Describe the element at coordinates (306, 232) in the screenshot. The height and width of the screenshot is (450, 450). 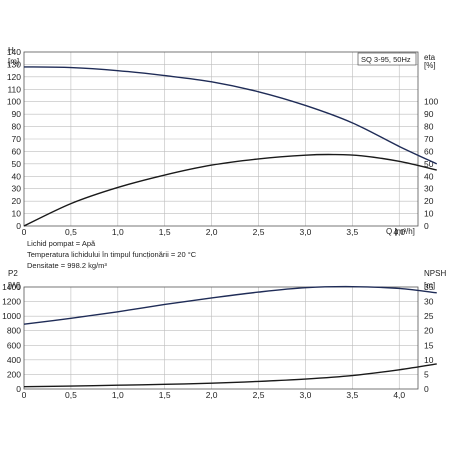
I see `top-x-tick-label: 3,0` at that location.